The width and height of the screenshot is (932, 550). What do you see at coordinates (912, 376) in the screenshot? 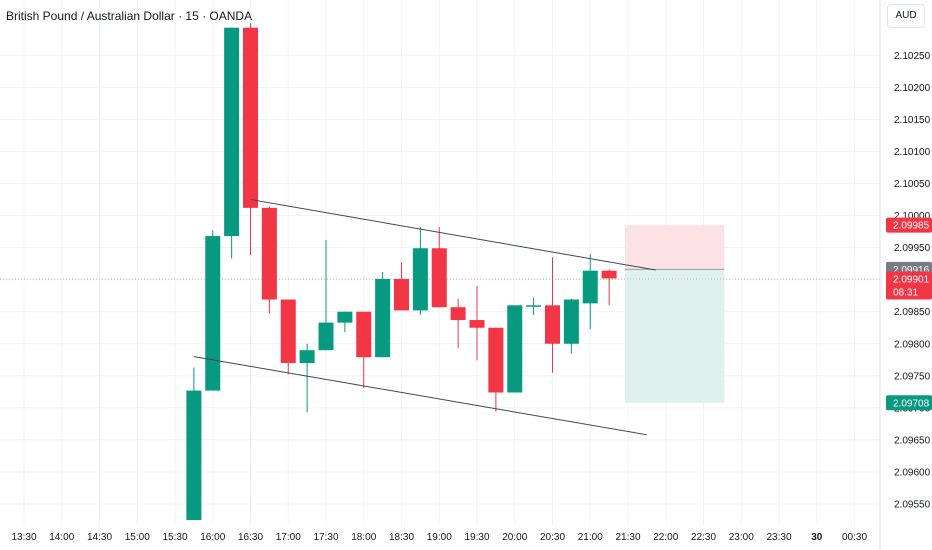
I see `y-tick-label: 2.09750` at bounding box center [912, 376].